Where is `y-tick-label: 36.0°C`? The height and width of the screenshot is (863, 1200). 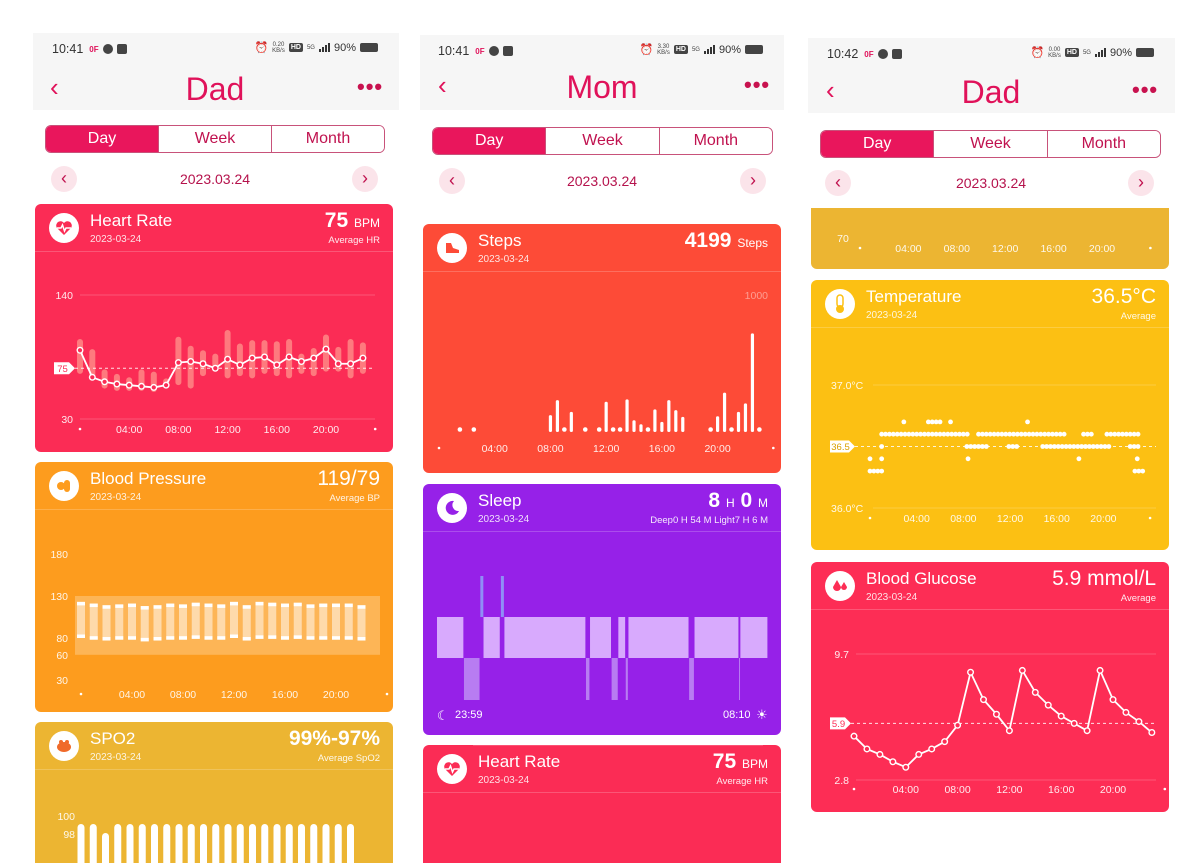
y-tick-label: 36.0°C is located at coordinates (847, 509).